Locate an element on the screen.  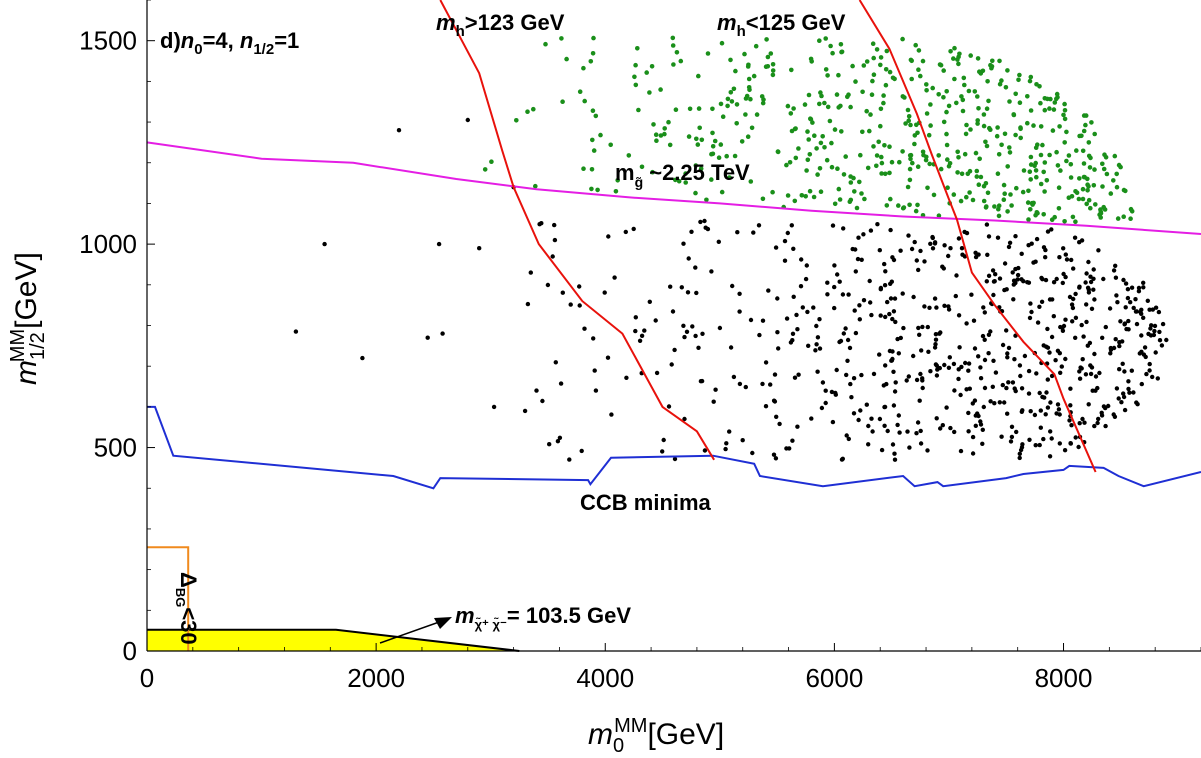
mh-123-label: mh>123 GeV is located at coordinates (500, 25).